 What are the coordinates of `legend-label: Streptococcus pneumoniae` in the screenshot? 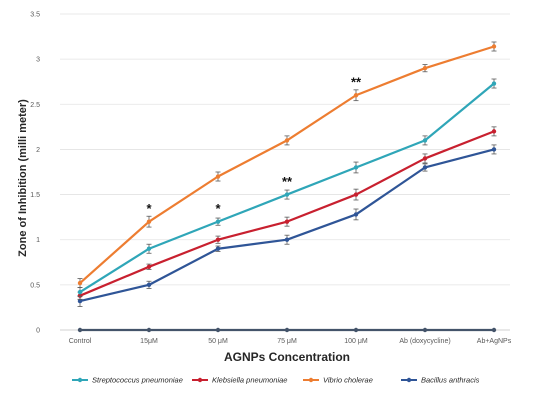 It's located at (137, 380).